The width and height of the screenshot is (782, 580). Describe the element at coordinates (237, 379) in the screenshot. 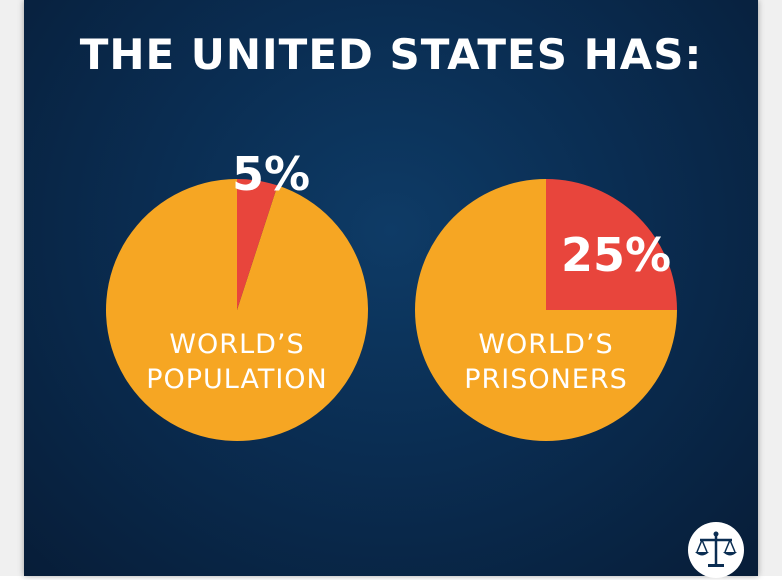

I see `pie-label-population-line-2: POPULATION` at that location.